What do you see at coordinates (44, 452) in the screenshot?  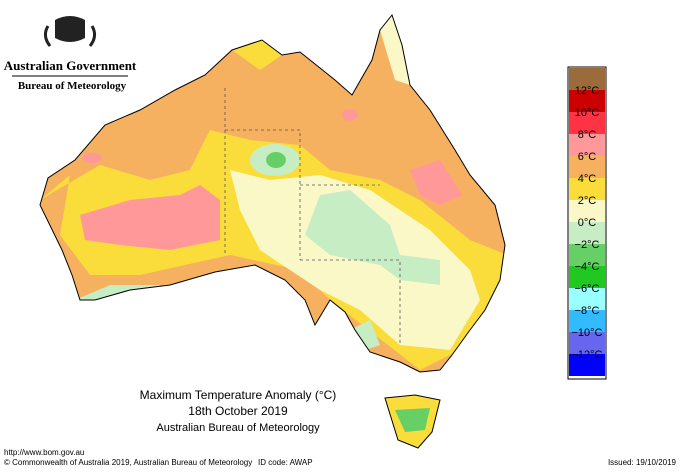 I see `footer-url: http://www.bom.gov.au` at bounding box center [44, 452].